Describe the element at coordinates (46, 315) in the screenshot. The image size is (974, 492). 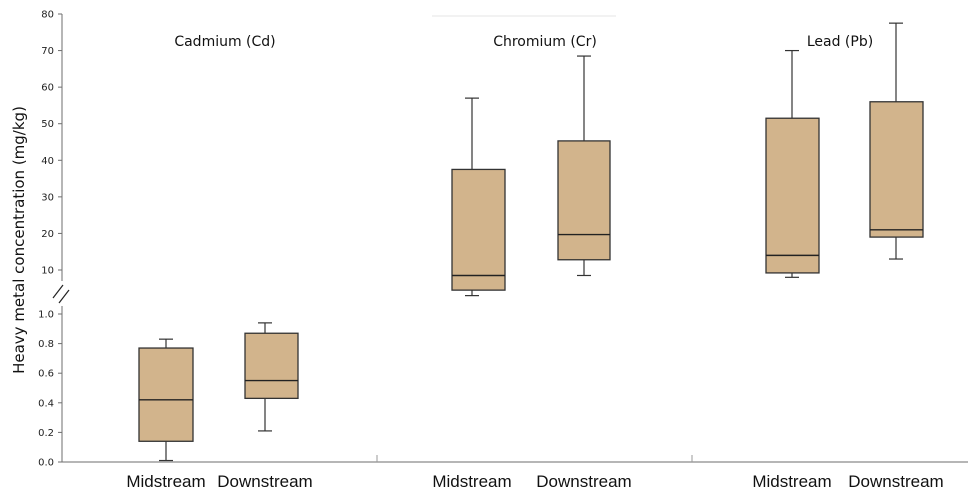
I see `y-tick-label-lower: 1.0` at that location.